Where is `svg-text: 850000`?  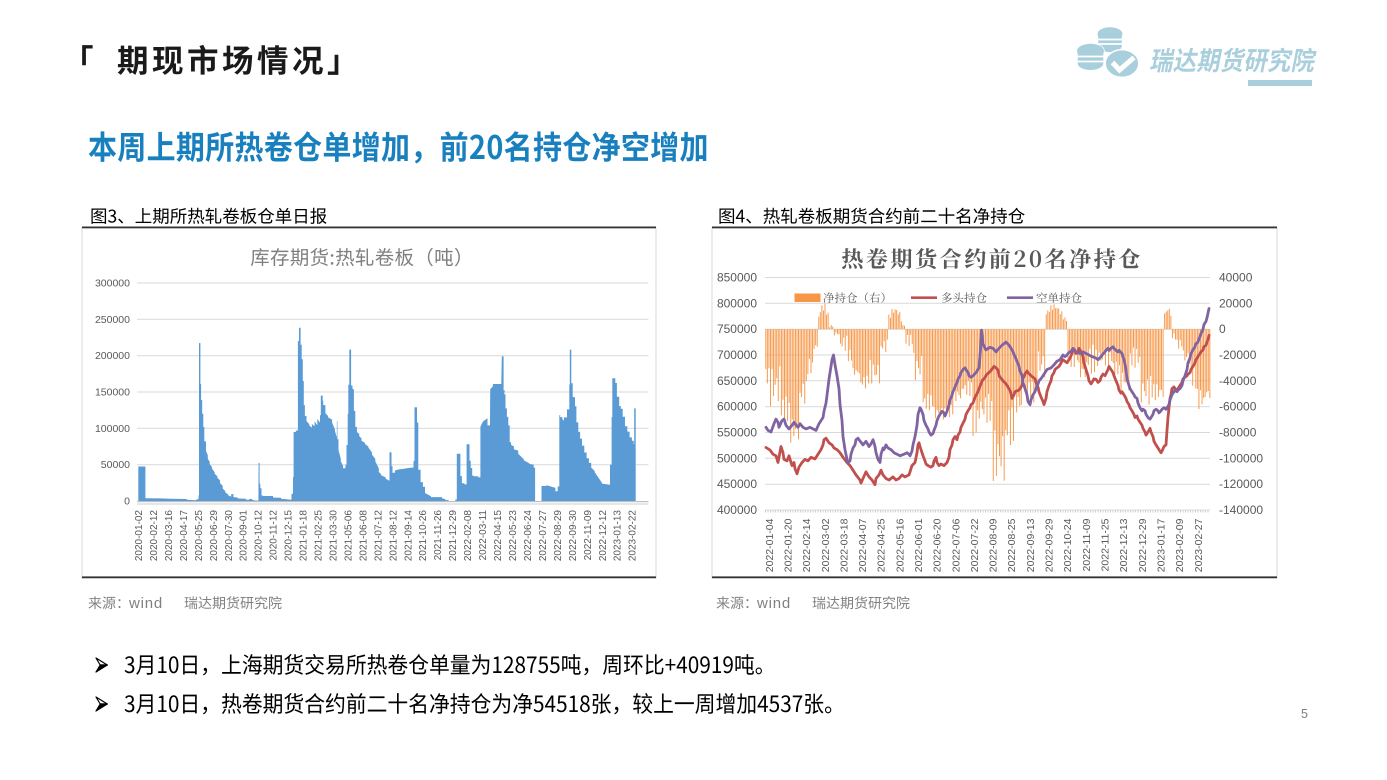 svg-text: 850000 is located at coordinates (737, 278).